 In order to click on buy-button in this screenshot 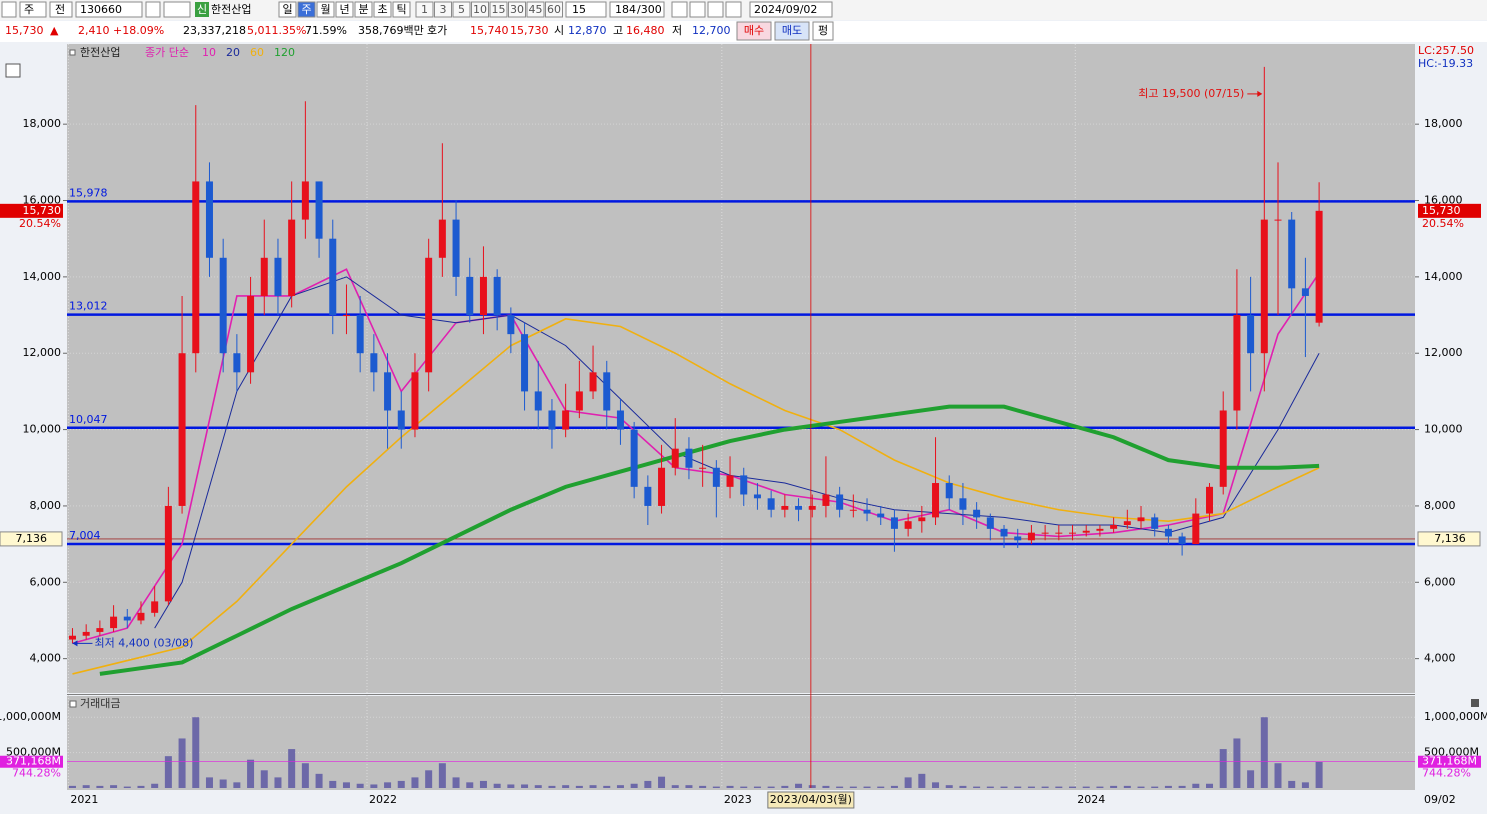, I will do `click(754, 31)`.